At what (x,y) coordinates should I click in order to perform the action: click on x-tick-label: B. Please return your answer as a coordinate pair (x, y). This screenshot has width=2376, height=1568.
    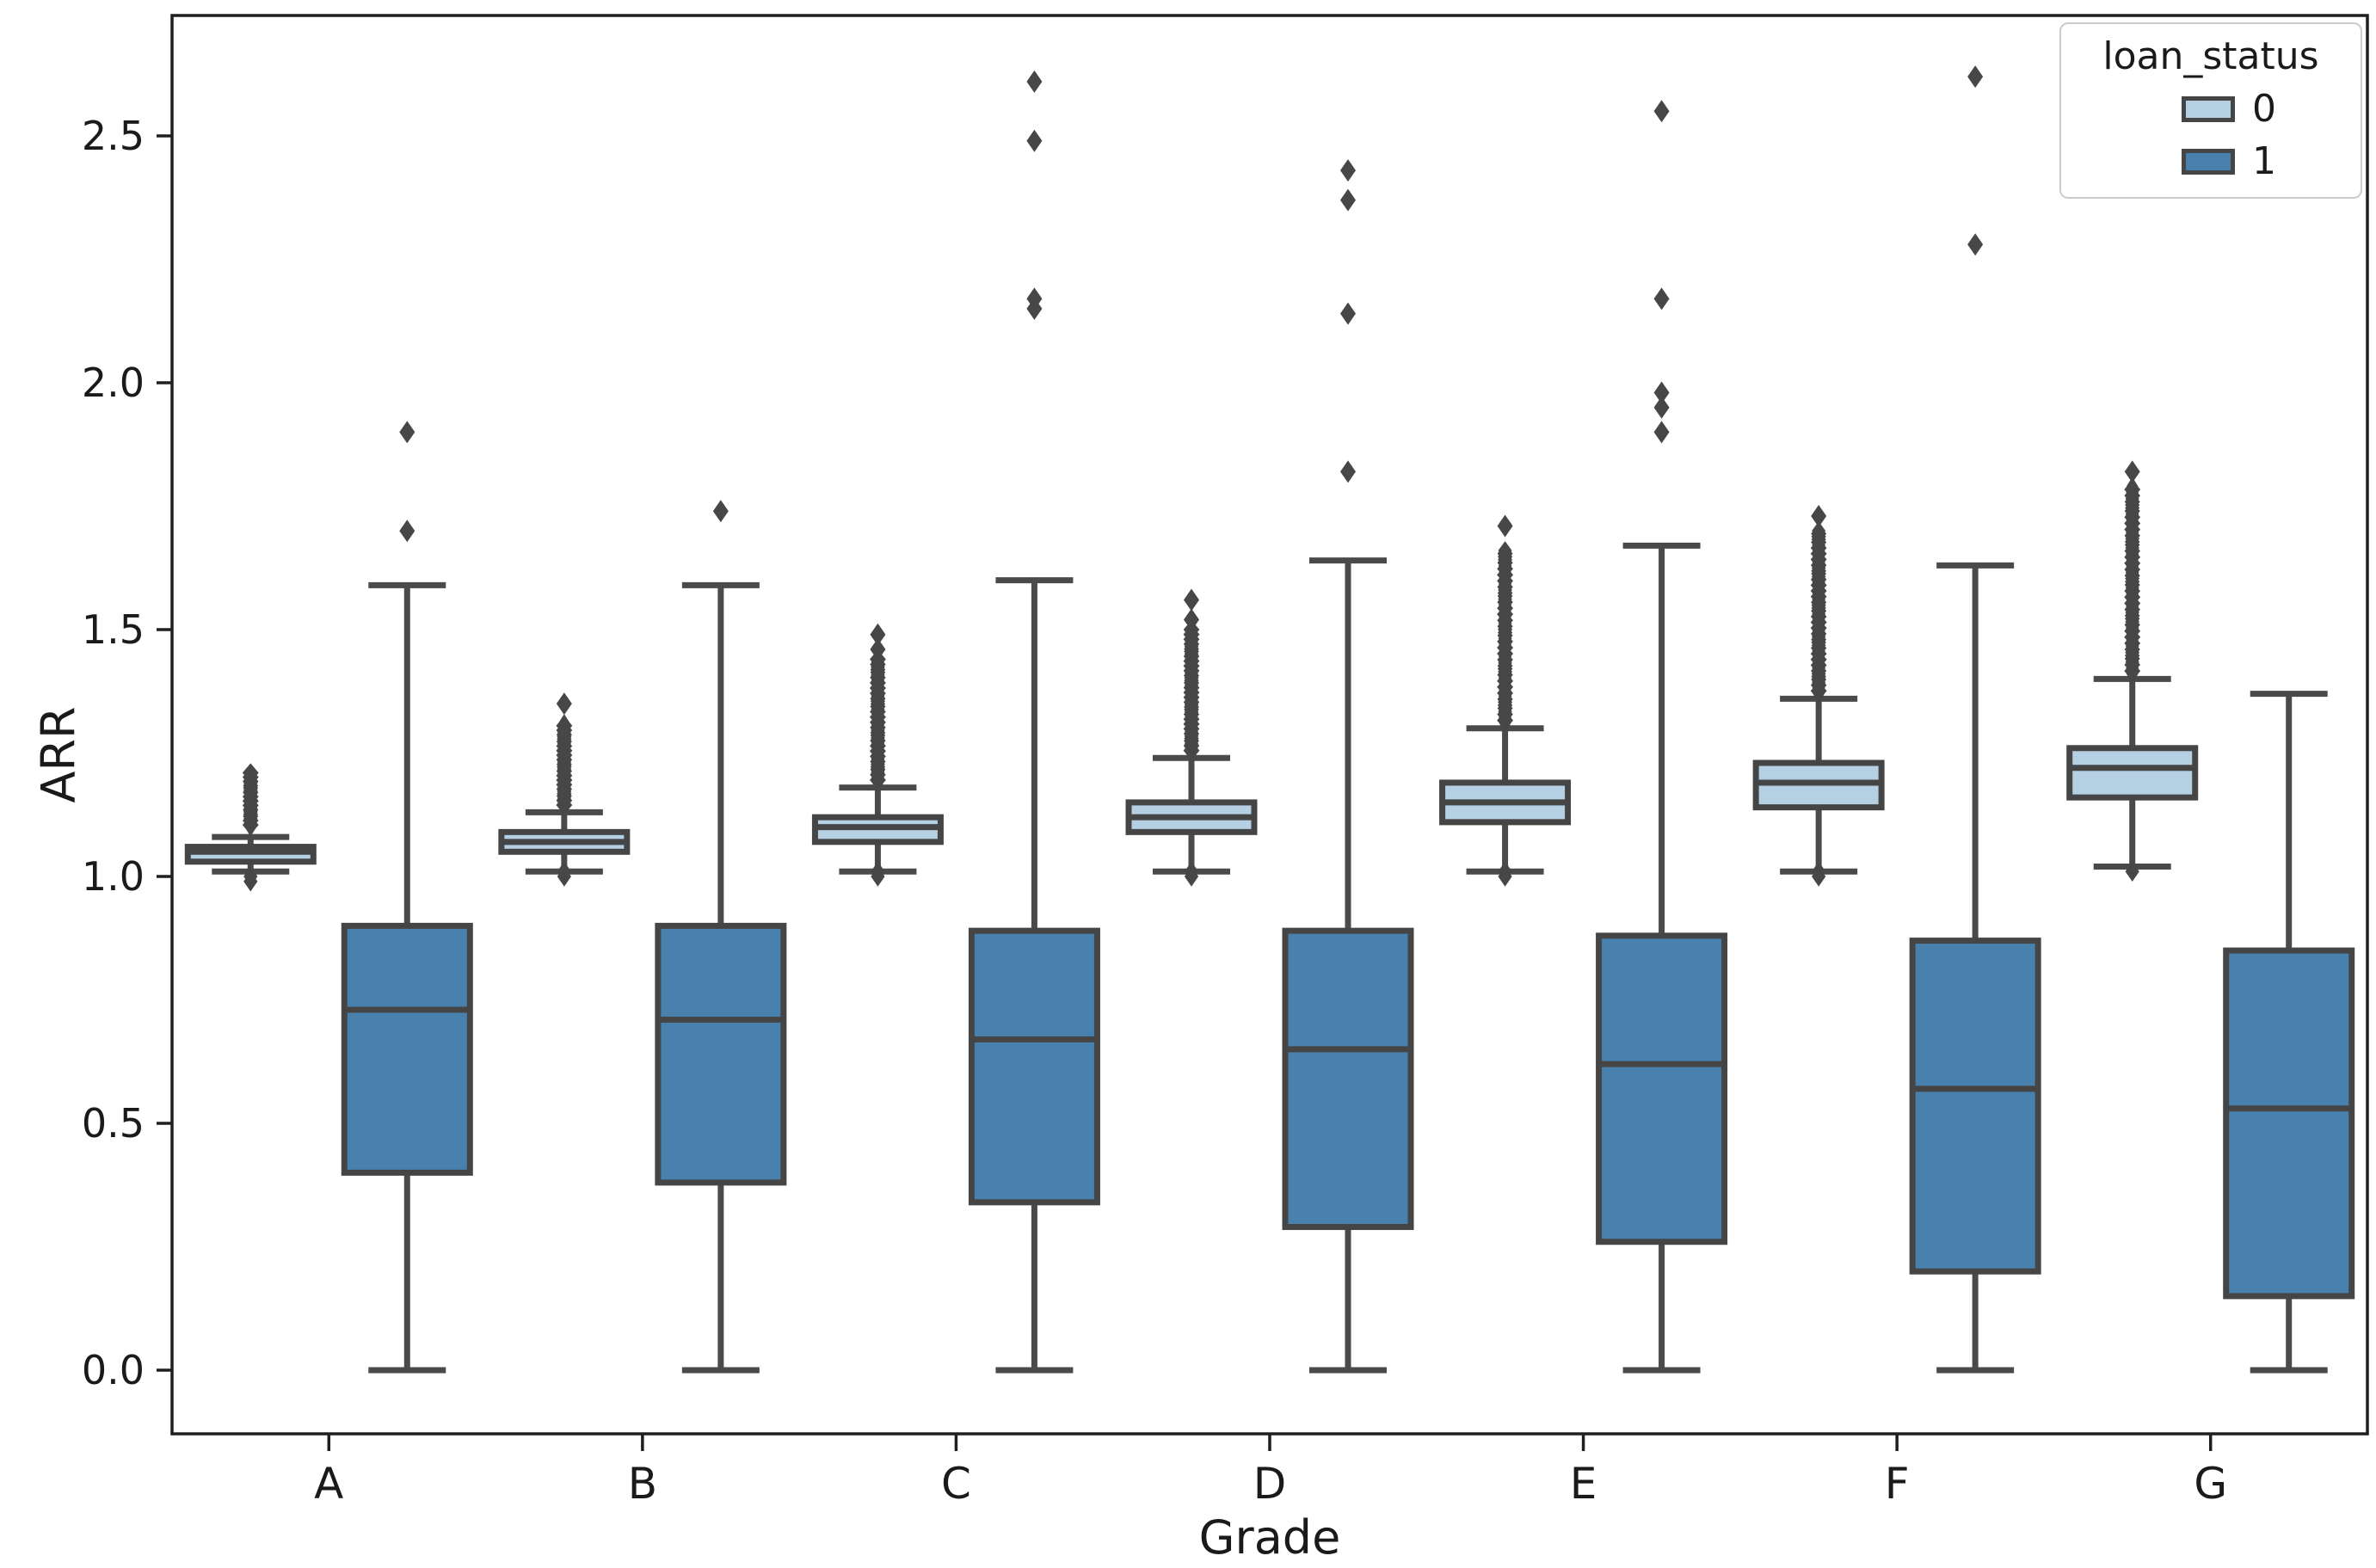
    Looking at the image, I should click on (642, 1484).